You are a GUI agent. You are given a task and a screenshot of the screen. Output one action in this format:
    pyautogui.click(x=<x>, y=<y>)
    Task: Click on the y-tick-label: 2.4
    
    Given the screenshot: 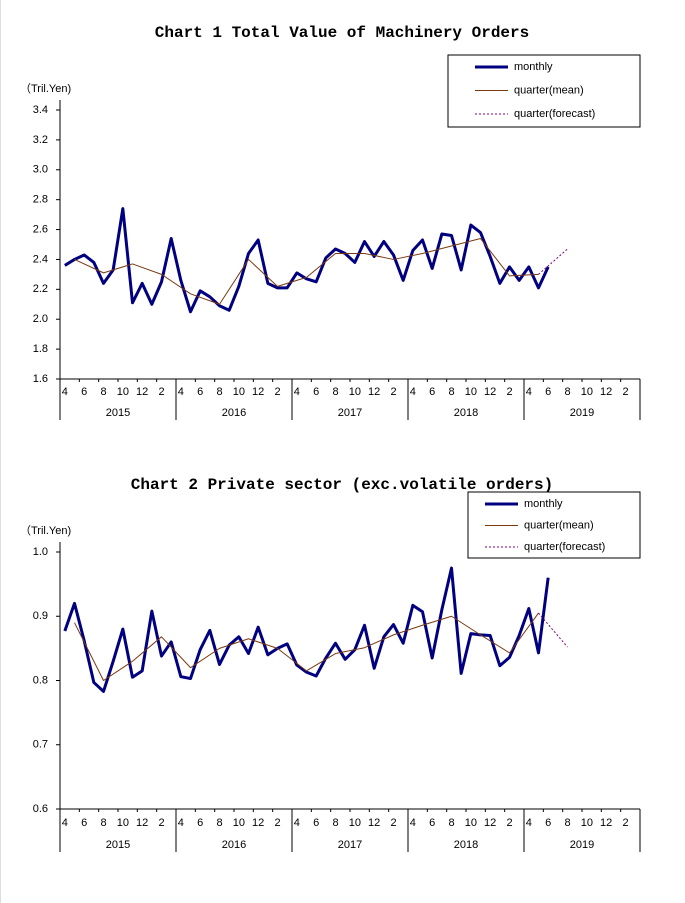 What is the action you would take?
    pyautogui.click(x=40, y=259)
    